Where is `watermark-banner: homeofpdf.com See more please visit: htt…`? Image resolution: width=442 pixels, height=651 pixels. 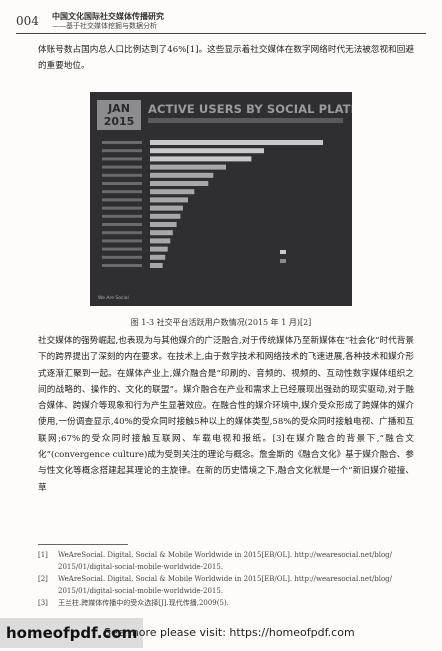
watermark-banner: homeofpdf.com See more please visit: htt… is located at coordinates (221, 633).